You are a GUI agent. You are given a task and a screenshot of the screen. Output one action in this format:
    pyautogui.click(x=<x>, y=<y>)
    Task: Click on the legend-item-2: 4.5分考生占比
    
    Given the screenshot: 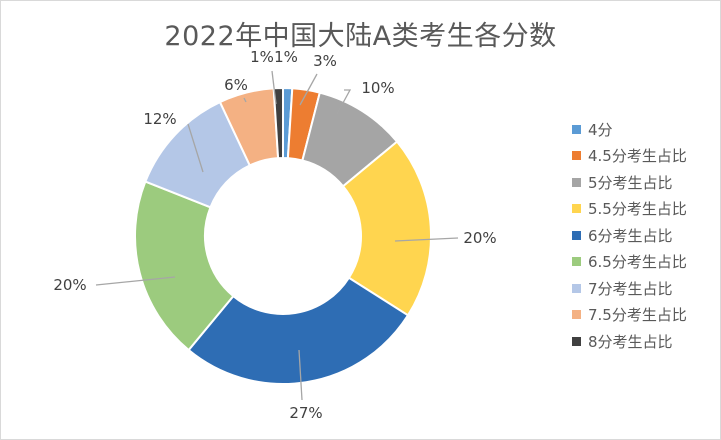 What is the action you would take?
    pyautogui.click(x=644, y=156)
    